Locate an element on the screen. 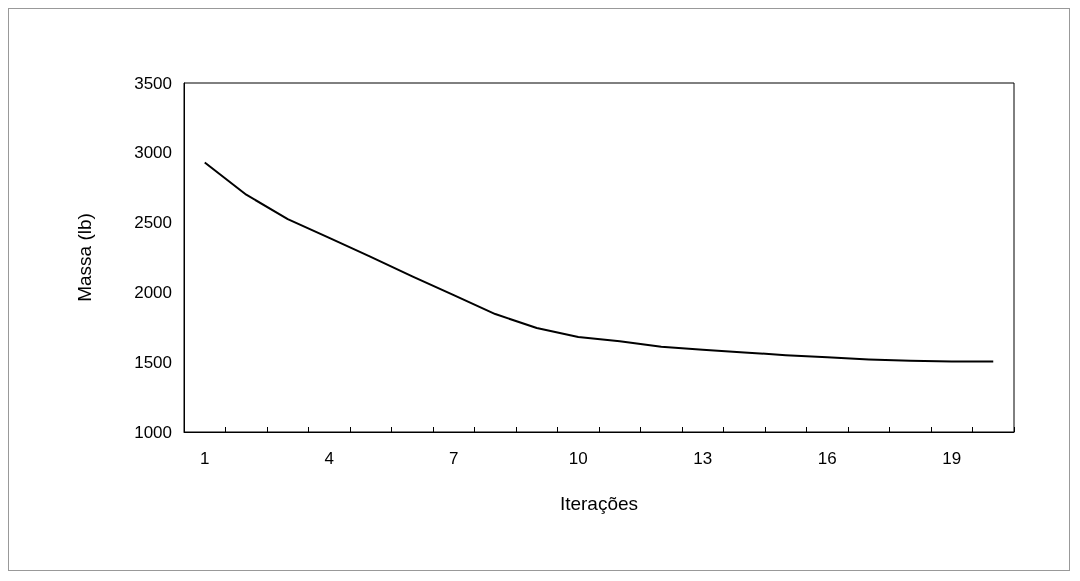 The width and height of the screenshot is (1080, 581). x-axis-title: Iterações is located at coordinates (599, 503).